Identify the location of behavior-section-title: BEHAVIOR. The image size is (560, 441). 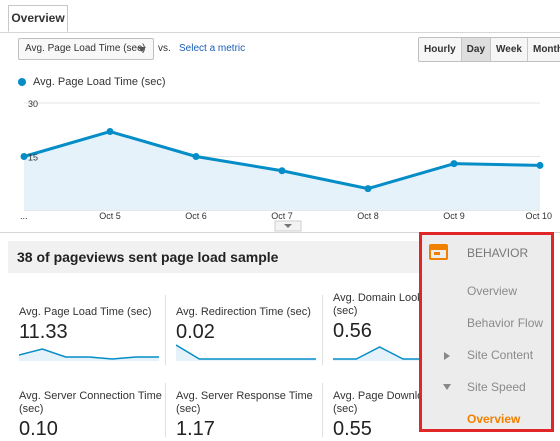
(498, 253).